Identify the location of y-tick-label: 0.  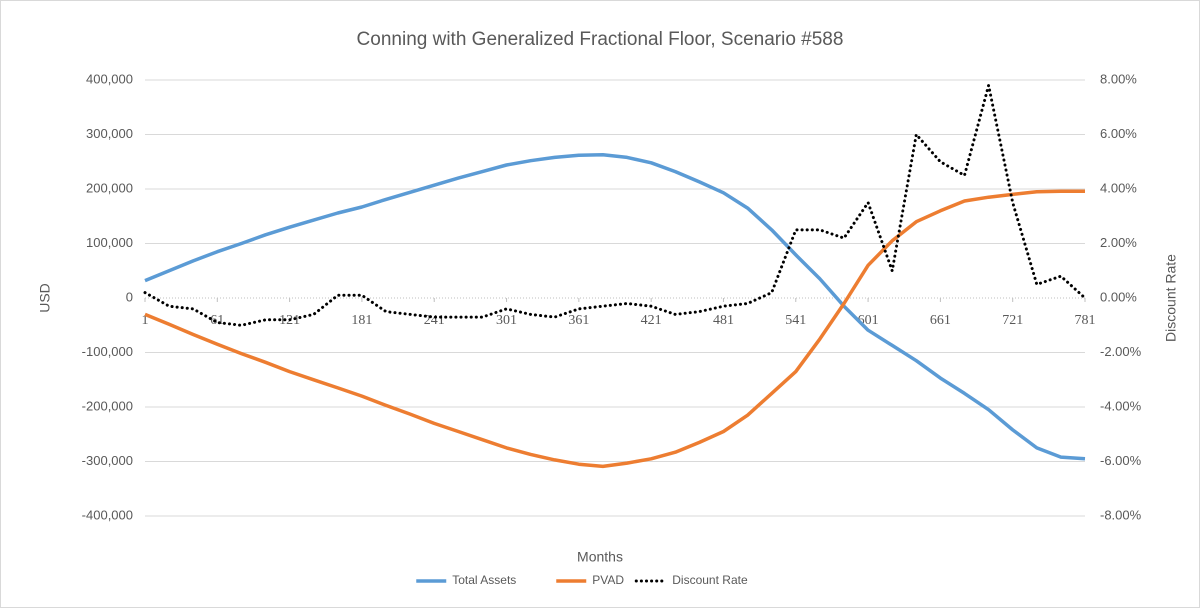
(129, 296).